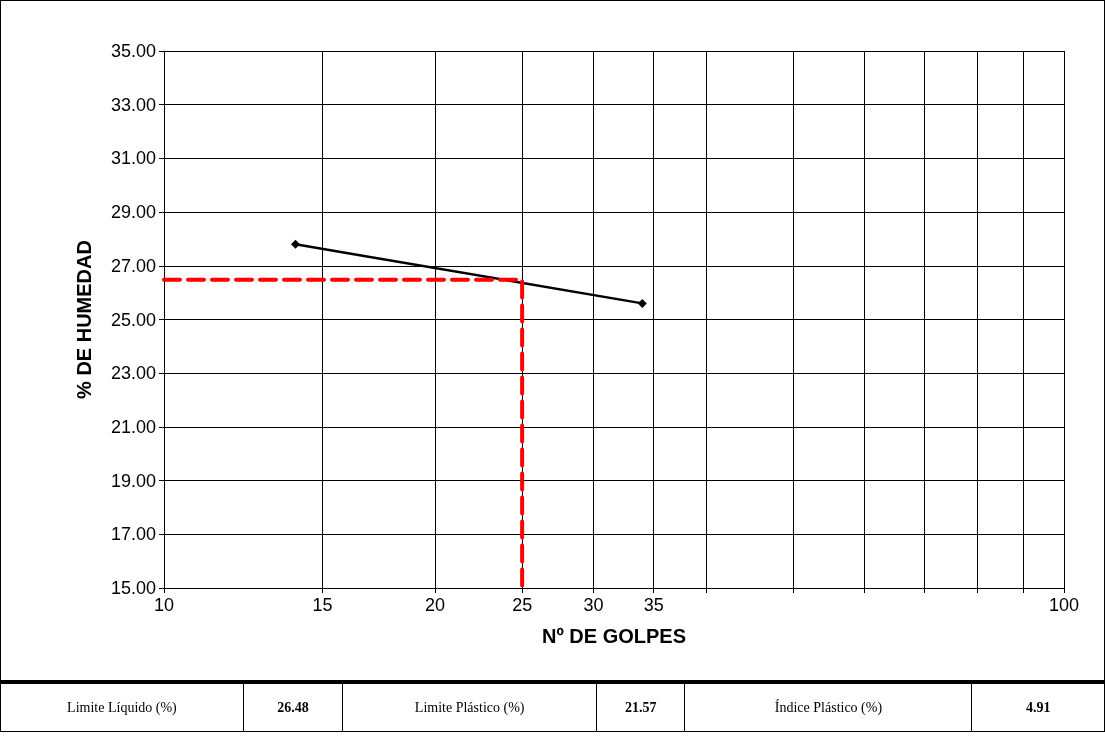 The height and width of the screenshot is (736, 1105). What do you see at coordinates (133, 373) in the screenshot?
I see `y-tick-label: 23.00` at bounding box center [133, 373].